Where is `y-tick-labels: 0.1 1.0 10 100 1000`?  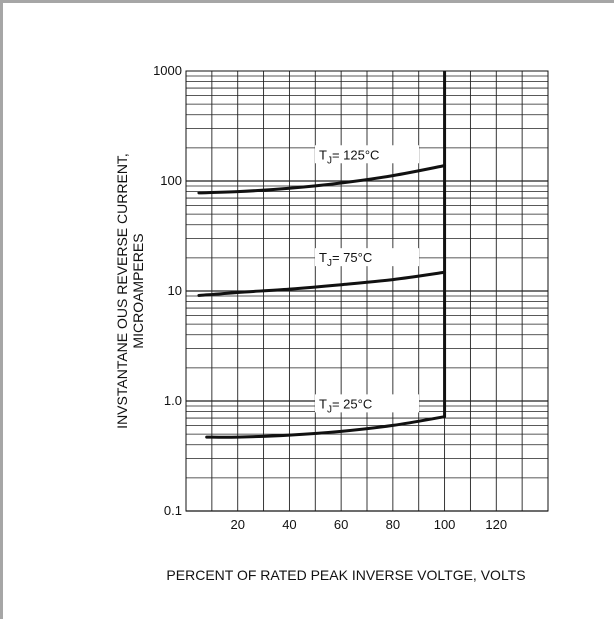
y-tick-labels: 0.1 1.0 10 100 1000 is located at coordinates (167, 290).